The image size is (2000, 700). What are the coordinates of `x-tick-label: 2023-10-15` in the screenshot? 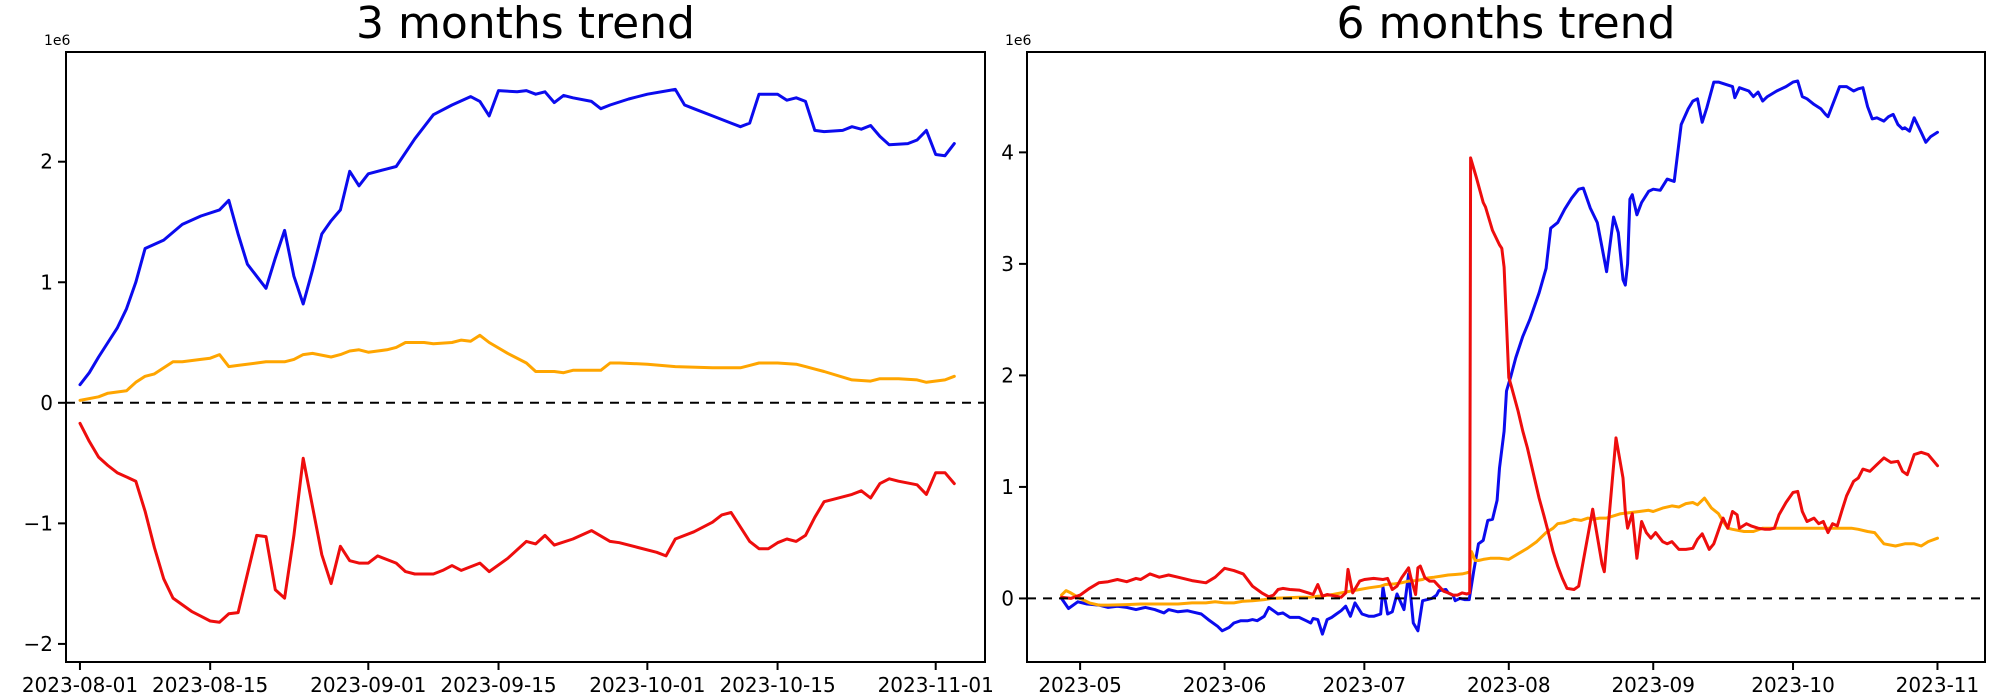 It's located at (777, 685).